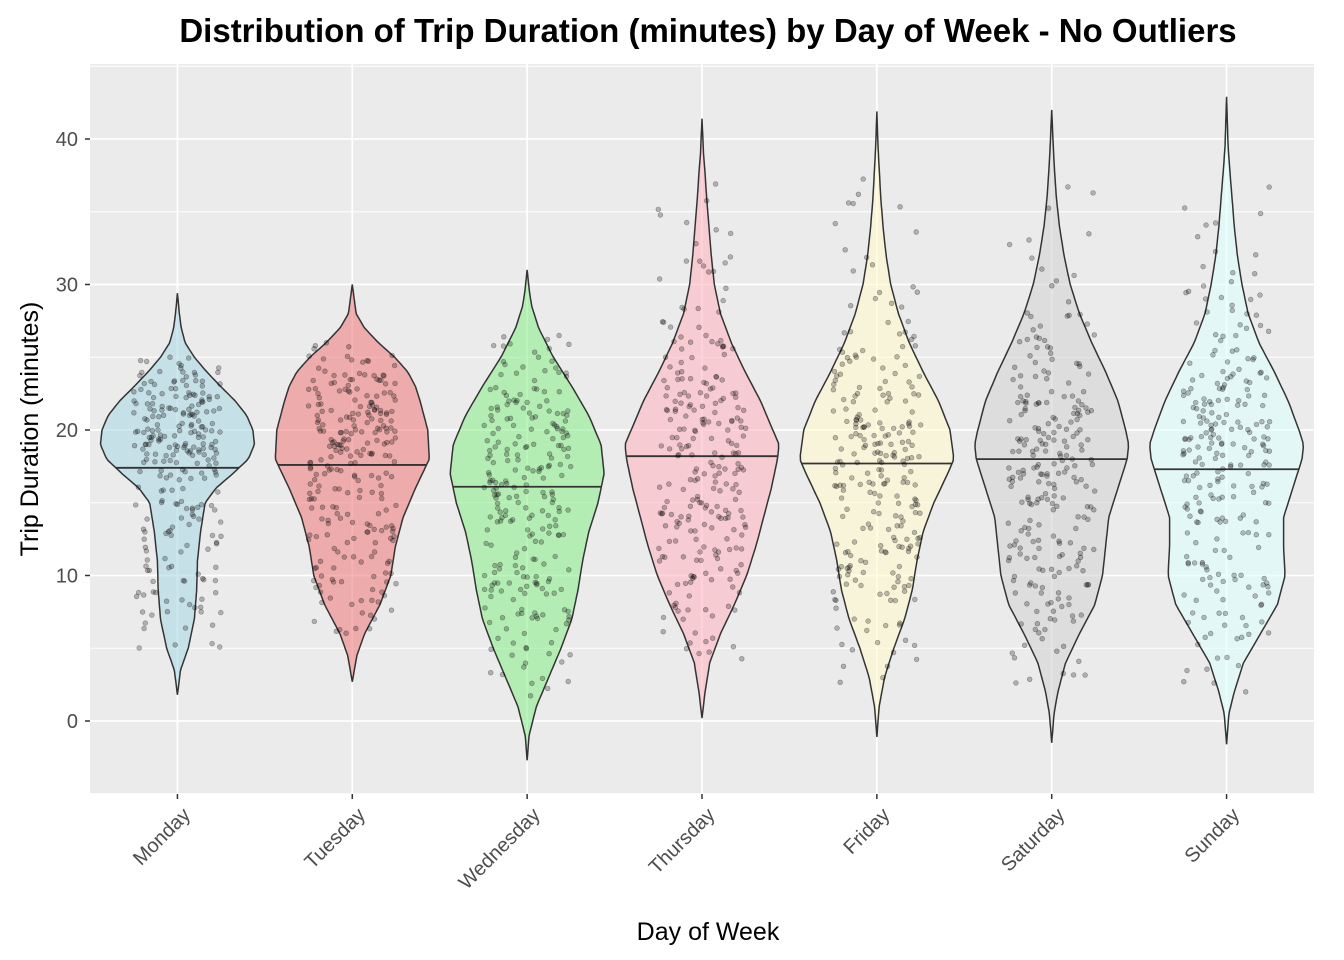 The width and height of the screenshot is (1344, 960). What do you see at coordinates (335, 838) in the screenshot?
I see `x-tick-label-tuesday: Tuesday` at bounding box center [335, 838].